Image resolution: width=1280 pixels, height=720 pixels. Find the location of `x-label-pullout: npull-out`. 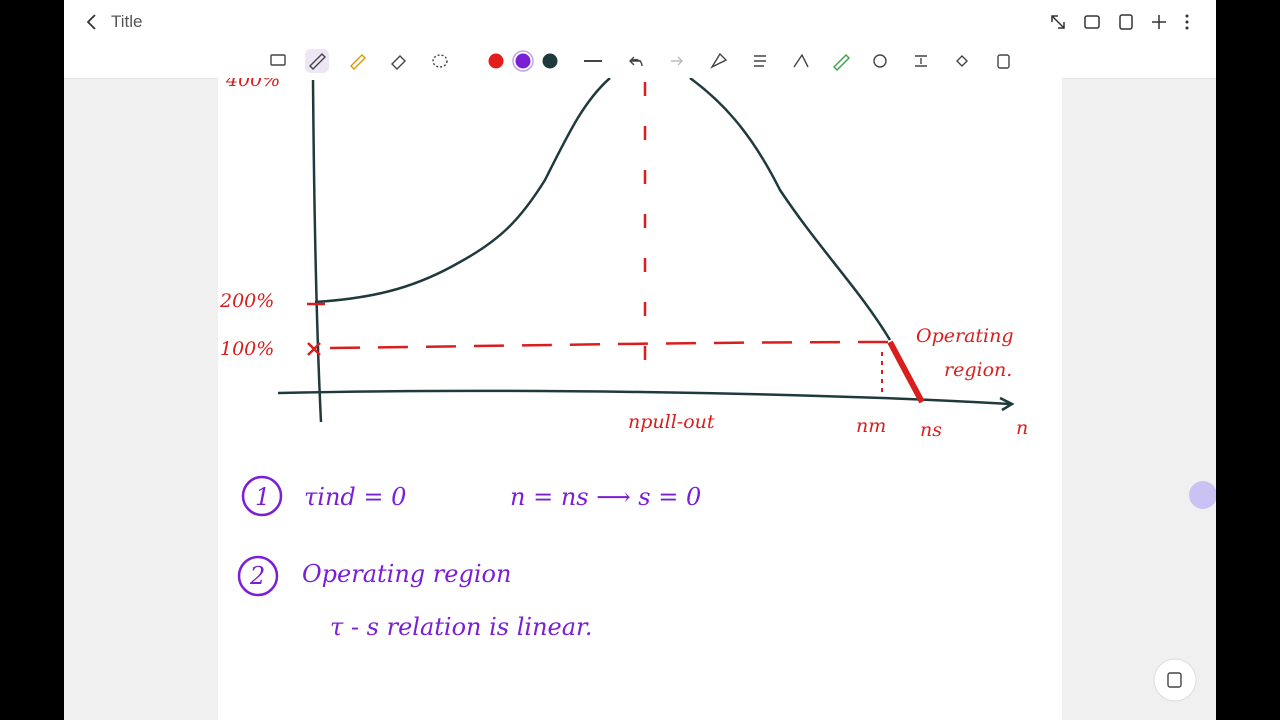

x-label-pullout: npull-out is located at coordinates (671, 422).